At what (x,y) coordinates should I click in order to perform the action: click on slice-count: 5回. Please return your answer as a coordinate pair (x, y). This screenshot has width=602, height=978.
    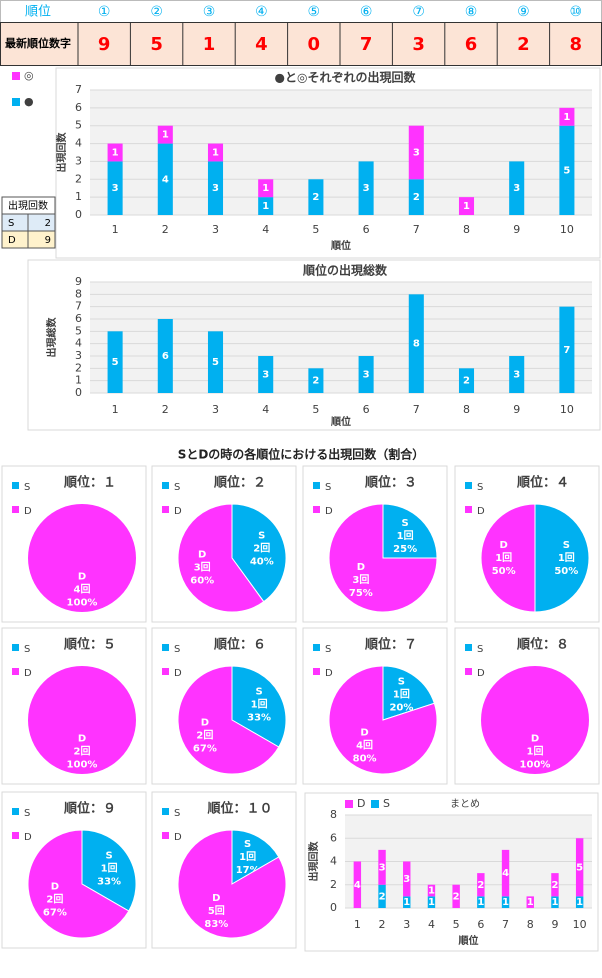
    Looking at the image, I should click on (216, 911).